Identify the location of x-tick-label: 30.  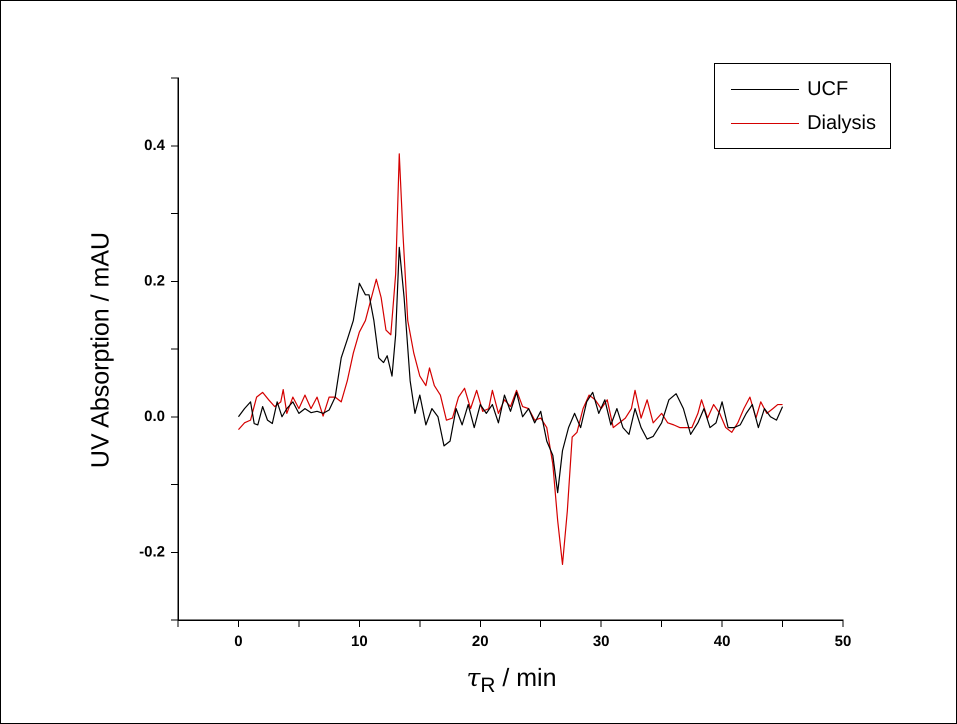
(601, 641).